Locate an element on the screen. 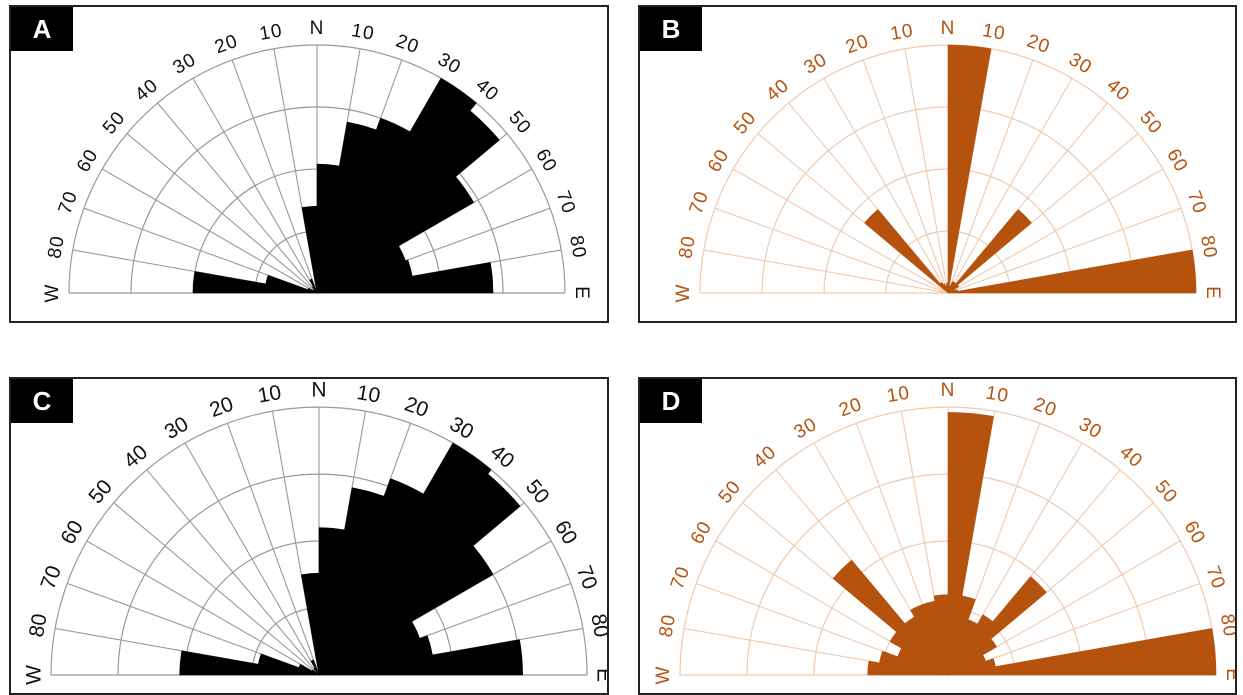  panel-label: A is located at coordinates (42, 29).